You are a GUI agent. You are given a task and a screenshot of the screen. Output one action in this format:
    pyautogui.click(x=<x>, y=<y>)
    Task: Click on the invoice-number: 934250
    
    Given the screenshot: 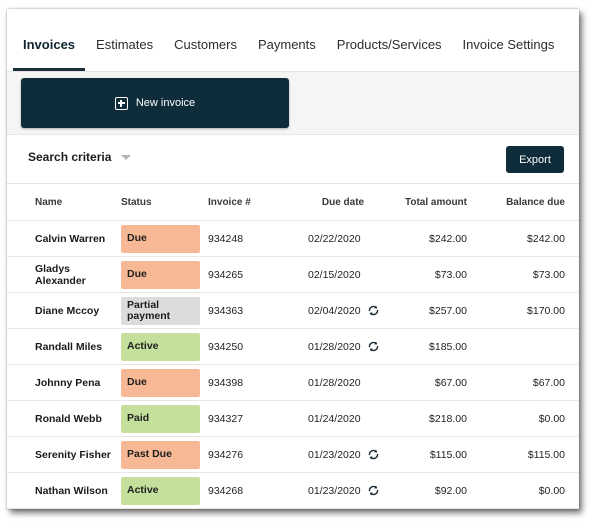 What is the action you would take?
    pyautogui.click(x=247, y=346)
    